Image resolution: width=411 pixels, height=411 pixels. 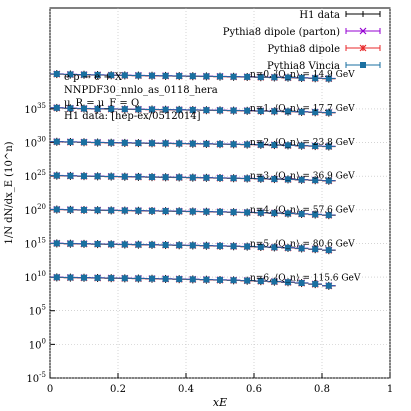 What do you see at coordinates (305, 278) in the screenshot?
I see `bin-label: n=6, ⟨Q_n⟩ = 115.6 GeV` at bounding box center [305, 278].